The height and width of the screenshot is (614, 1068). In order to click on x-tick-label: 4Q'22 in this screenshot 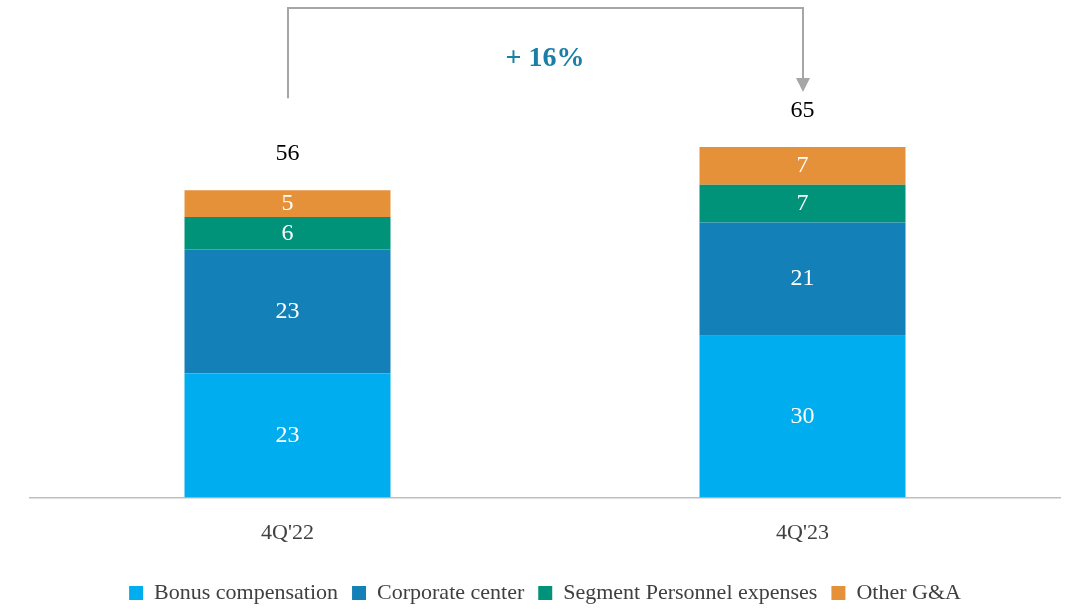, I will do `click(287, 531)`.